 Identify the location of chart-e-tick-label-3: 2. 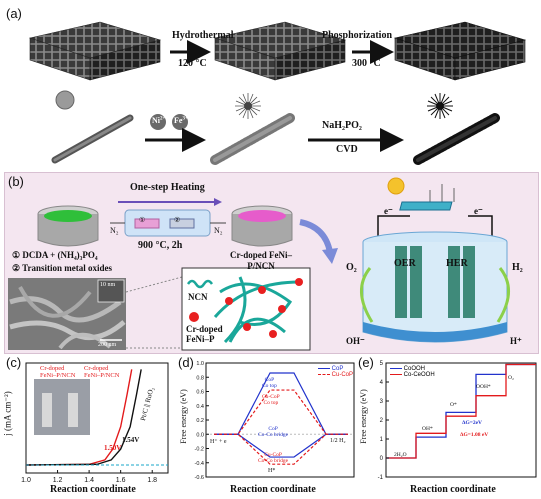
(382, 421).